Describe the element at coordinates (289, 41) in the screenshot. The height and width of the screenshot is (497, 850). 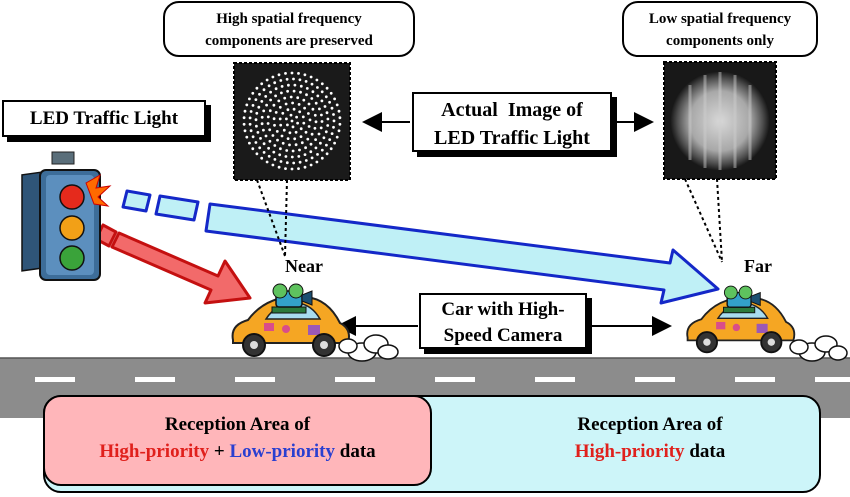
I see `near-callout-line-2: components are preserved` at that location.